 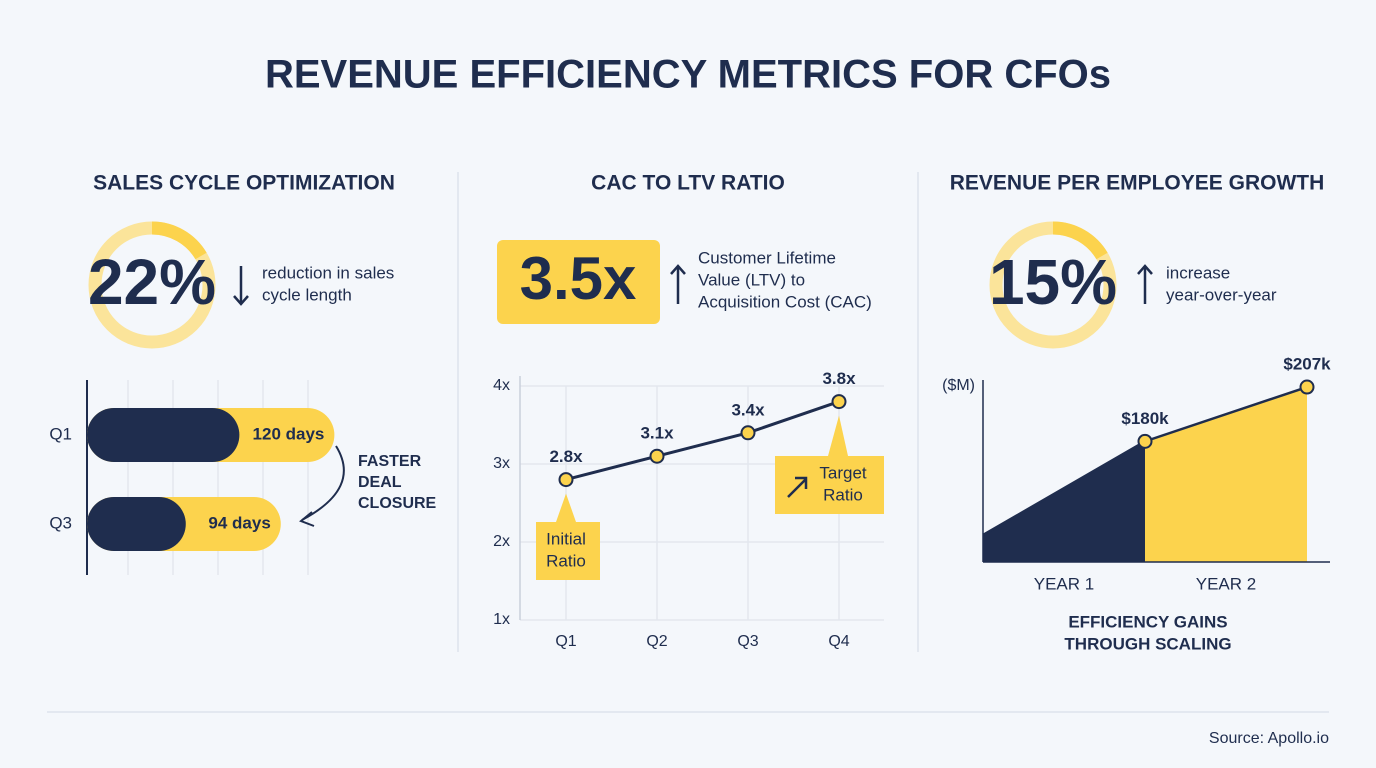 I want to click on y-axis-label: ($M), so click(x=958, y=385).